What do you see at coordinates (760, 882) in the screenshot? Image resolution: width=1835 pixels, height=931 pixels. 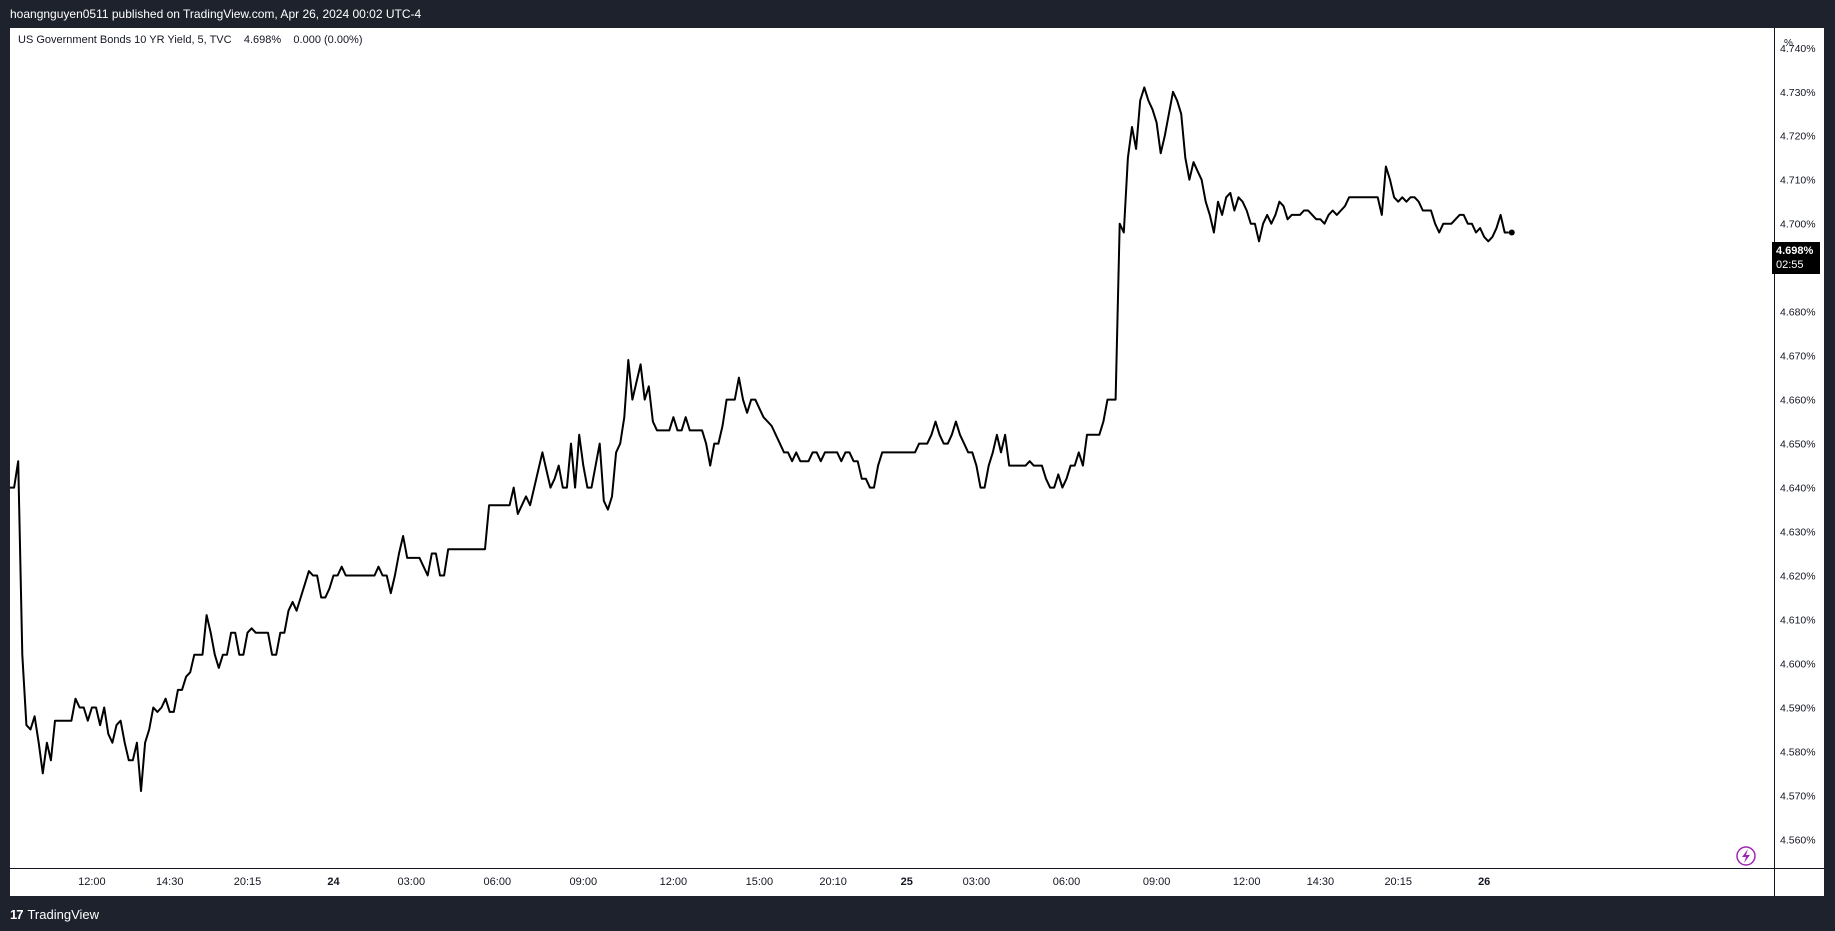 I see `x-tick-label: 15:00` at bounding box center [760, 882].